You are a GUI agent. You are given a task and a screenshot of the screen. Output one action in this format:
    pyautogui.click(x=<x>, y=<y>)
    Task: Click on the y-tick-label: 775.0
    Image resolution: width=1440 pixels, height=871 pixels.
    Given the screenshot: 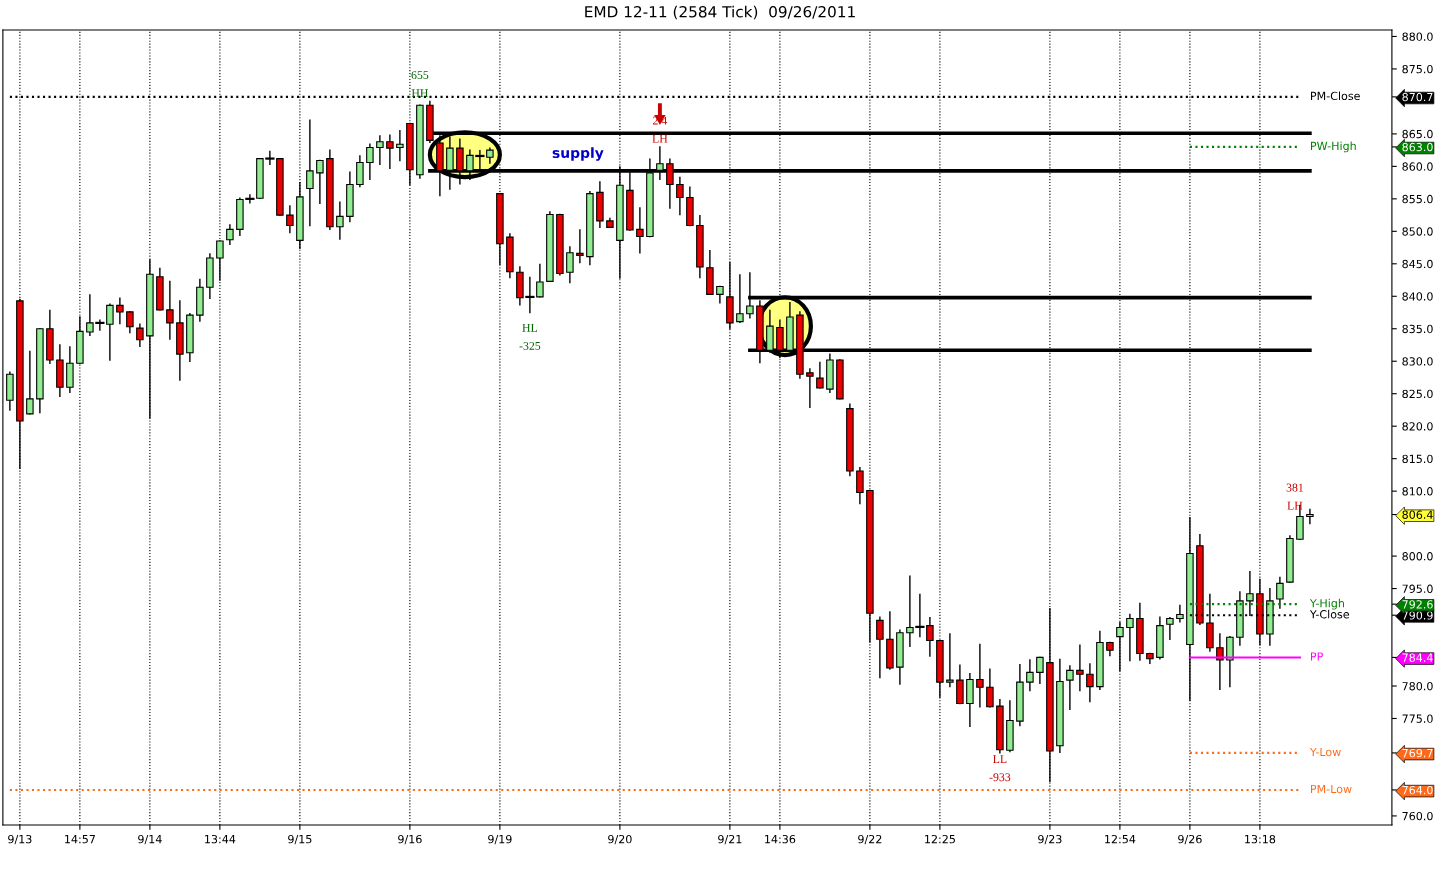 What is the action you would take?
    pyautogui.click(x=1417, y=718)
    